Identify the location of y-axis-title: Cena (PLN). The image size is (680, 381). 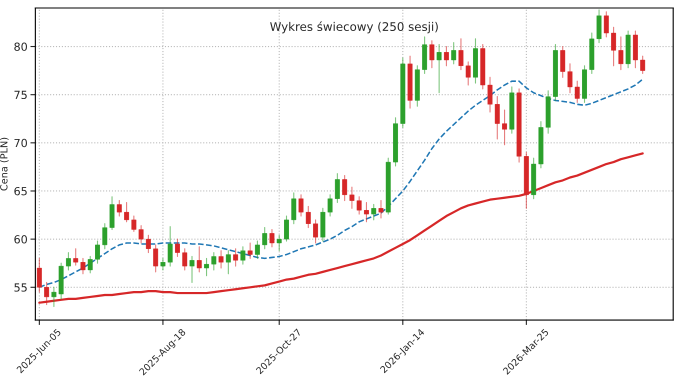
(4, 164).